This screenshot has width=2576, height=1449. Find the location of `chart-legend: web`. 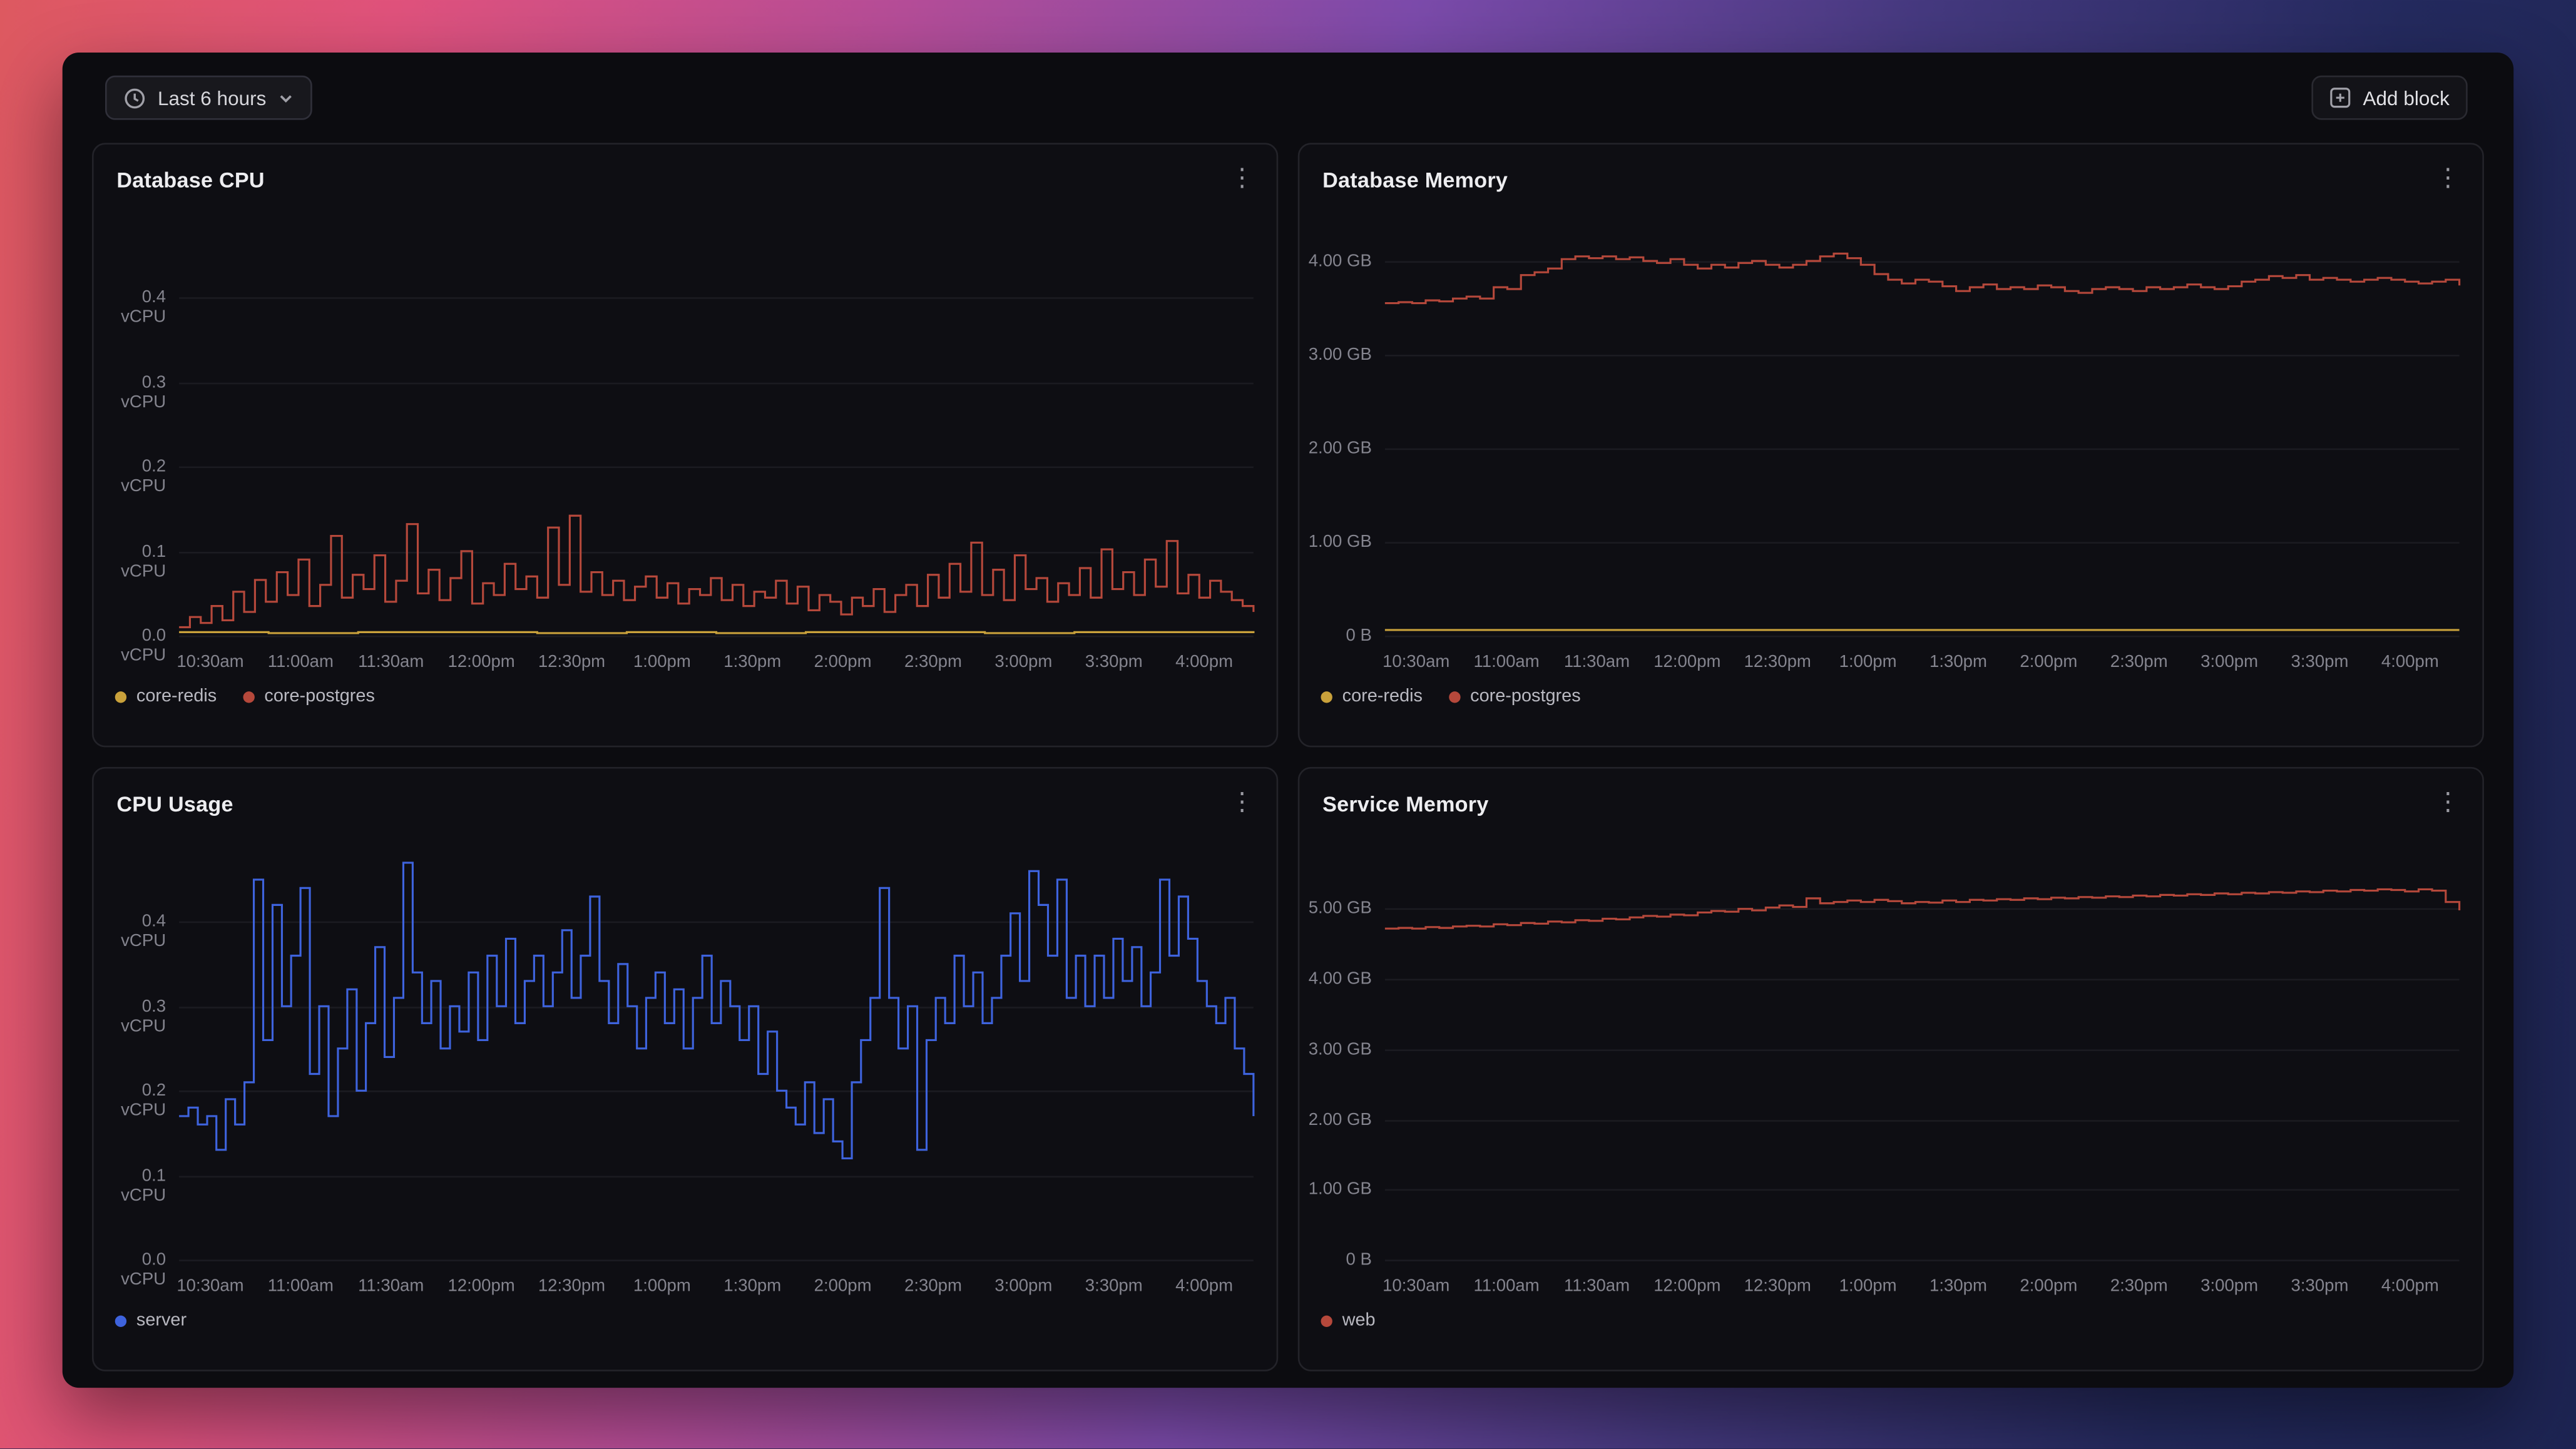

chart-legend: web is located at coordinates (1348, 1320).